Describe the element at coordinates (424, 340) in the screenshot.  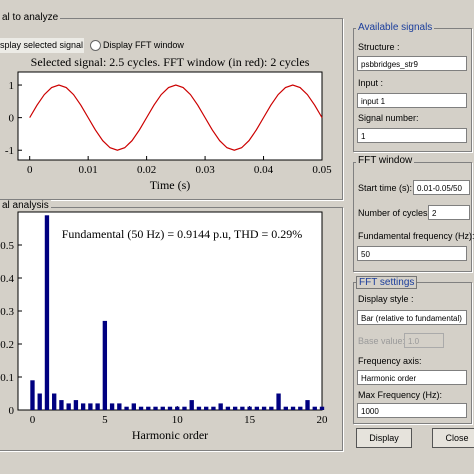
I see `text-field: 1.0` at that location.